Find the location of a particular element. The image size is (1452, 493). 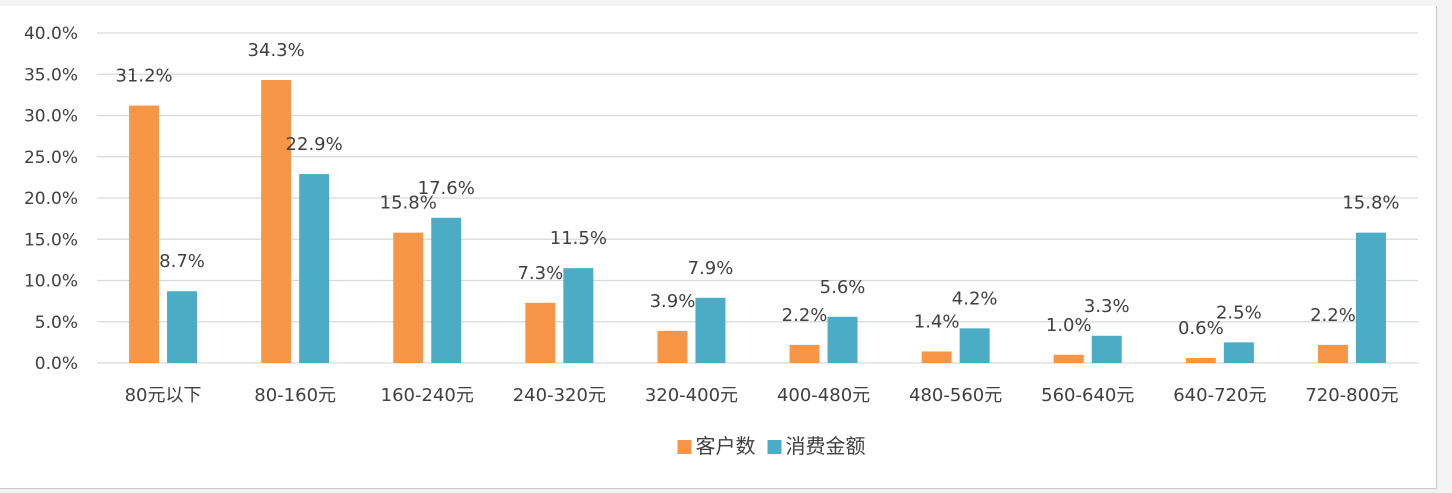

data-label-spend: 7.9% is located at coordinates (711, 268).